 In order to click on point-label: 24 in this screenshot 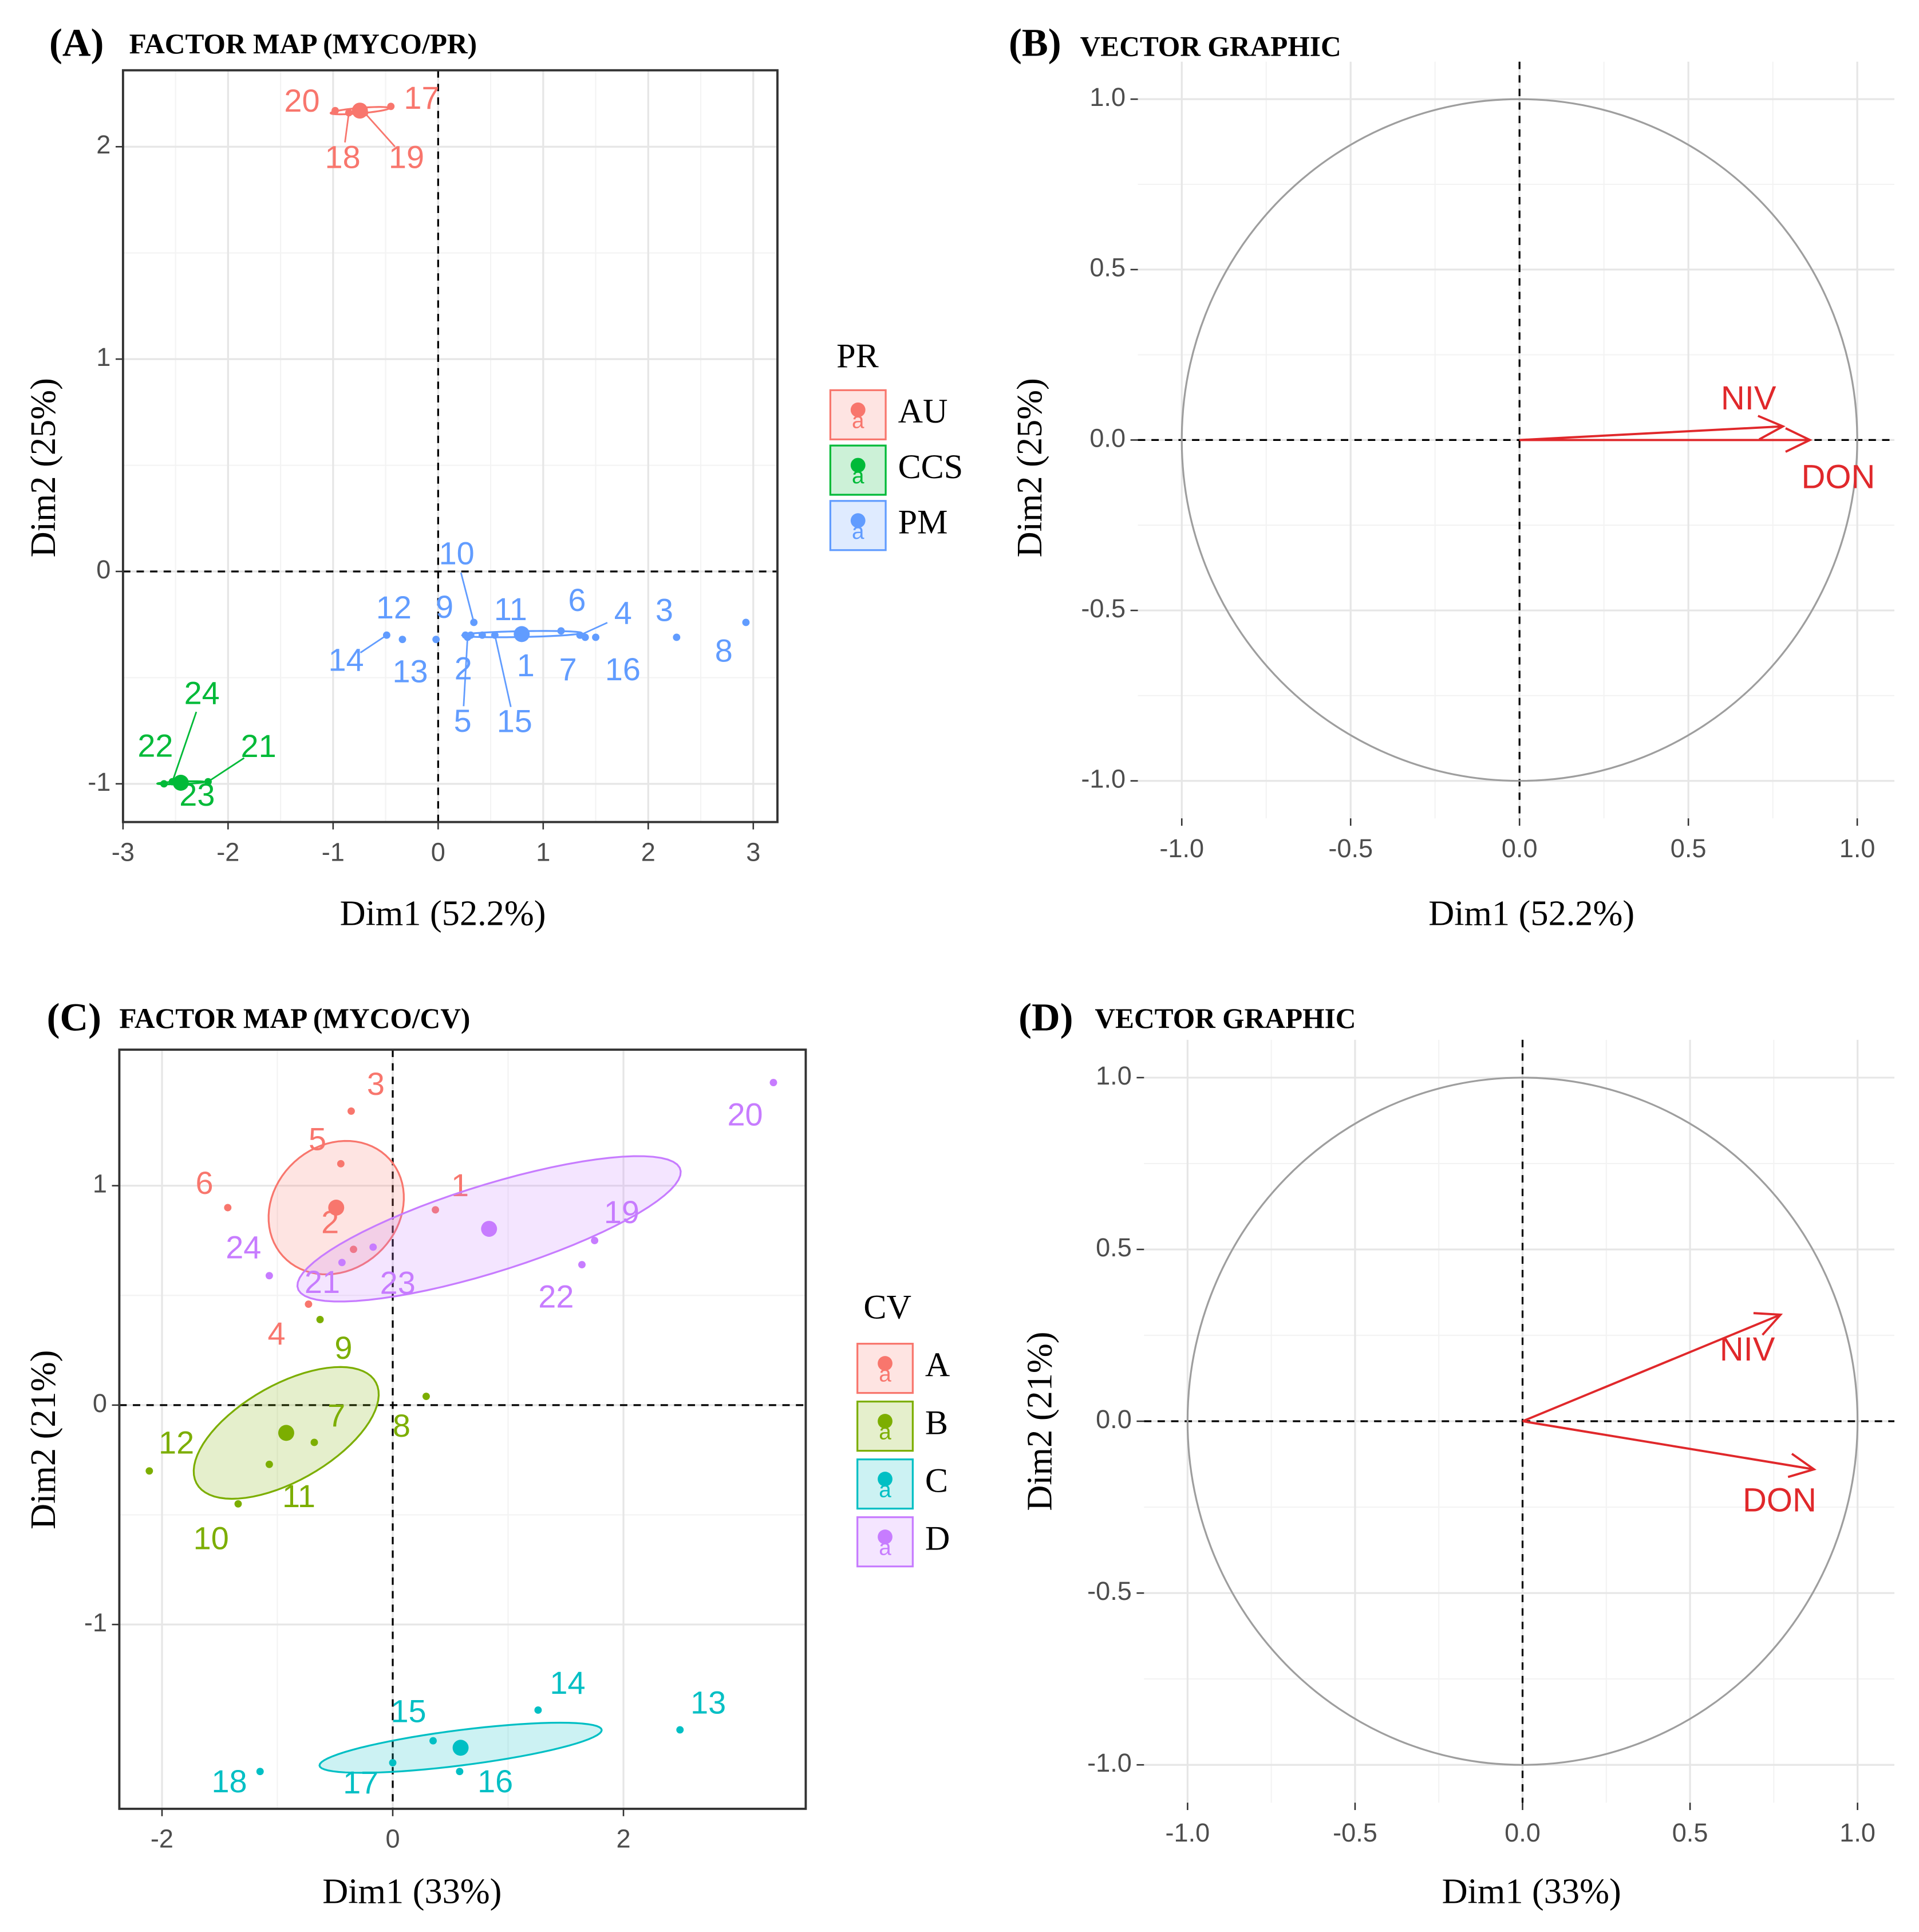, I will do `click(202, 693)`.